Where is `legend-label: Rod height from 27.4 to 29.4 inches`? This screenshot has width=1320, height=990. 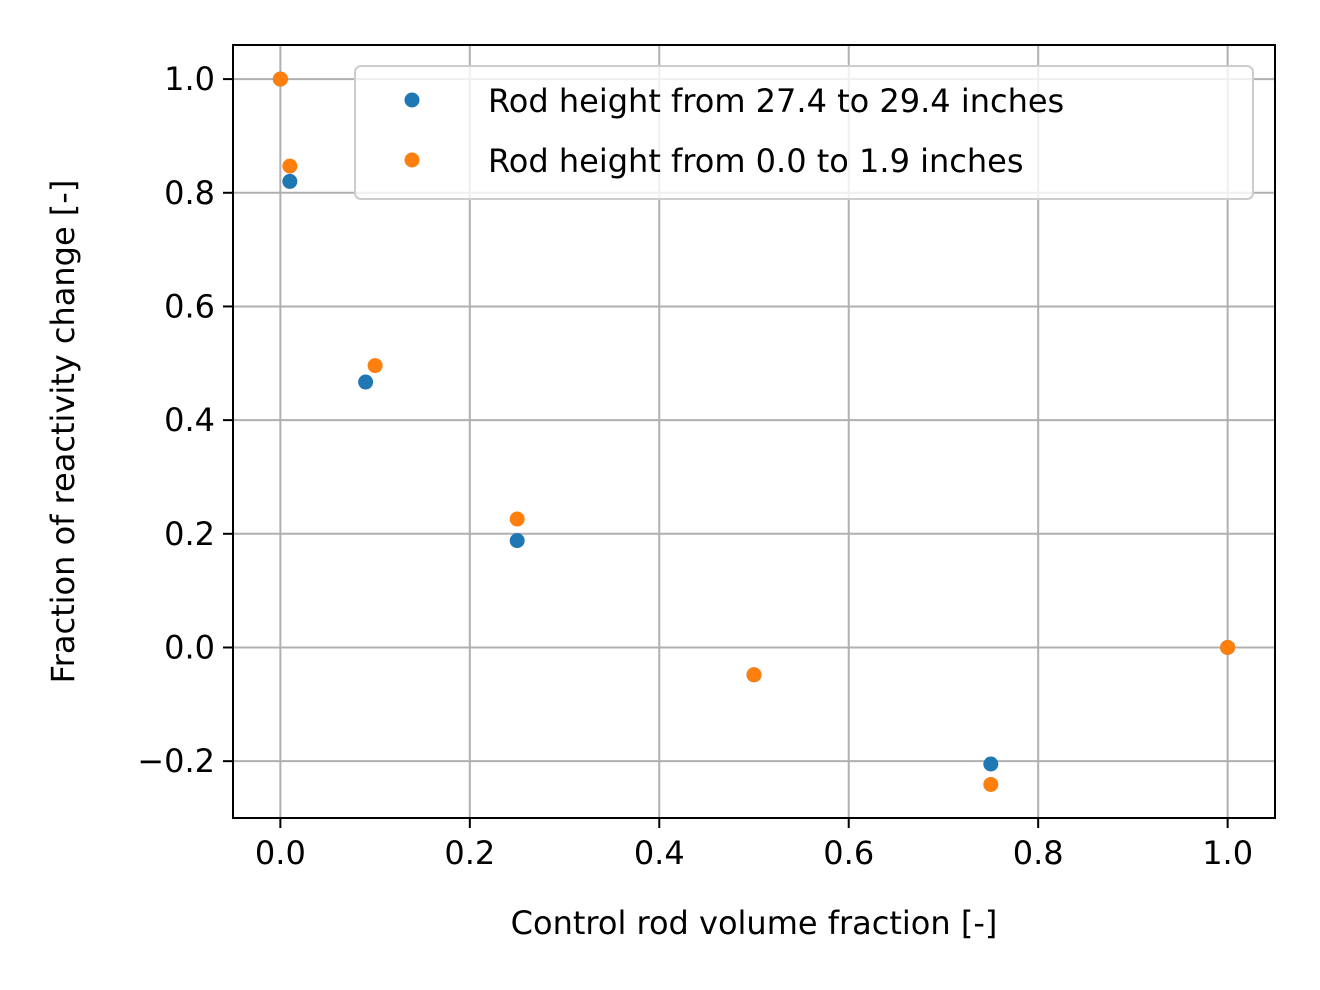 legend-label: Rod height from 27.4 to 29.4 inches is located at coordinates (776, 101).